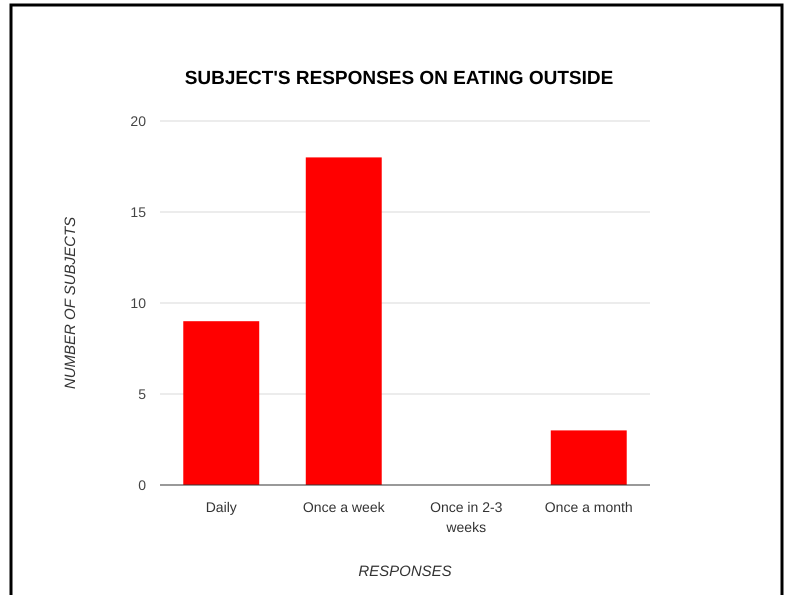 Image resolution: width=790 pixels, height=595 pixels. Describe the element at coordinates (138, 120) in the screenshot. I see `y-tick-label: 20` at that location.